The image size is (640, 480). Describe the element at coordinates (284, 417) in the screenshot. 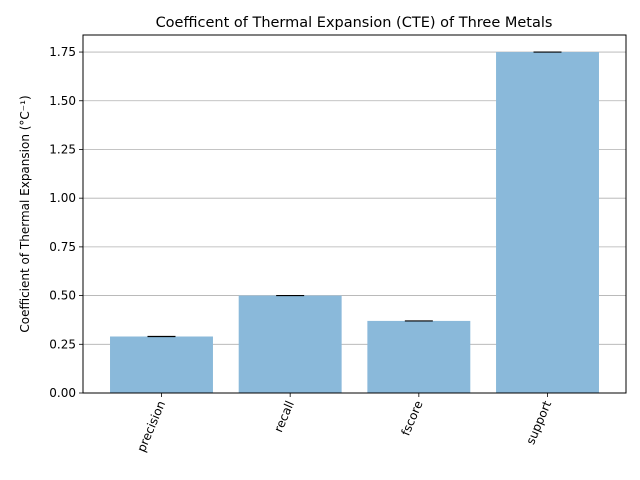

I see `x-tick-label: recall` at that location.